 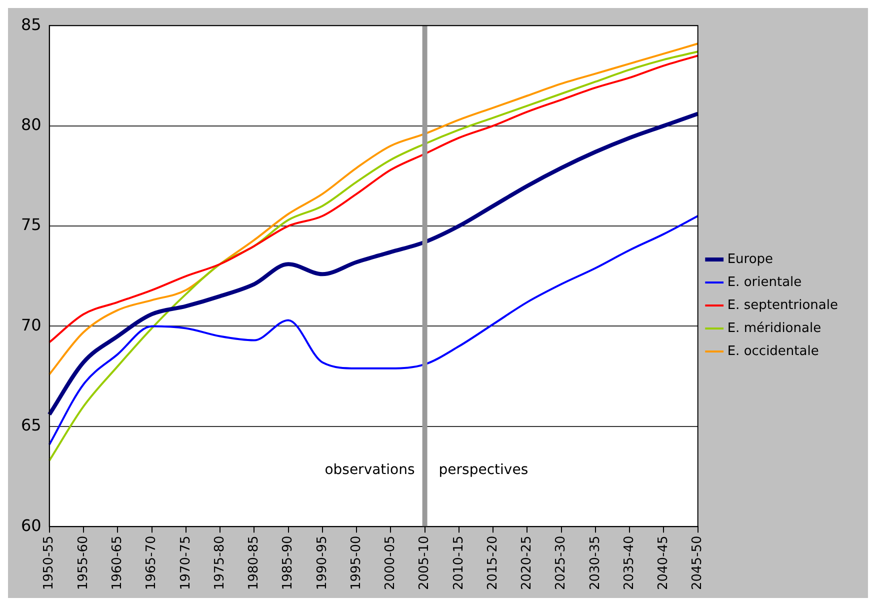 What do you see at coordinates (483, 470) in the screenshot?
I see `annotation: perspectives` at bounding box center [483, 470].